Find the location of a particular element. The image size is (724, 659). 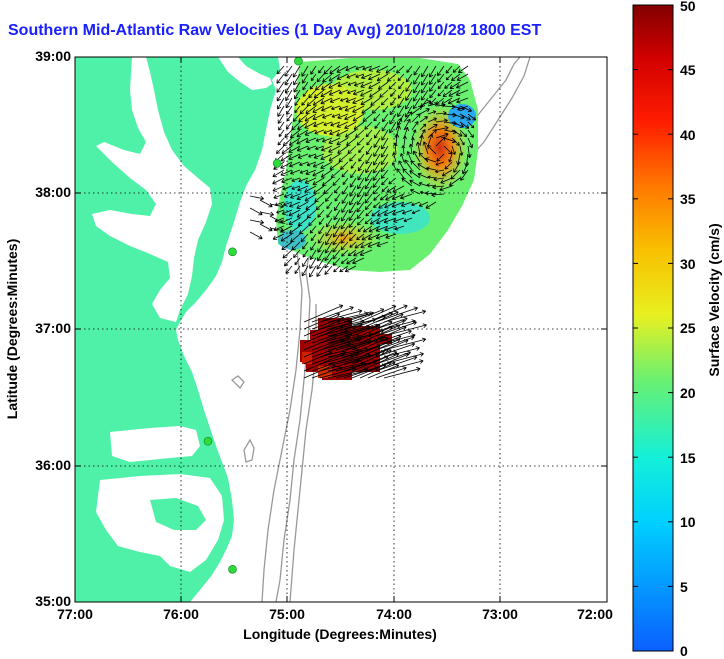

colorbar-tick-label: 30 is located at coordinates (688, 264).